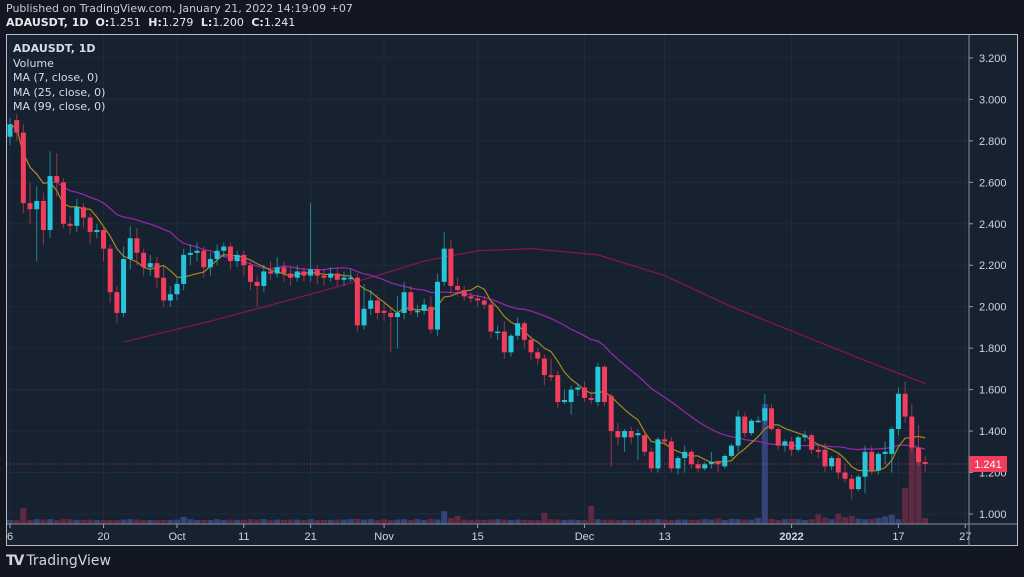 The width and height of the screenshot is (1024, 577). I want to click on legend-volume: Volume, so click(33, 63).